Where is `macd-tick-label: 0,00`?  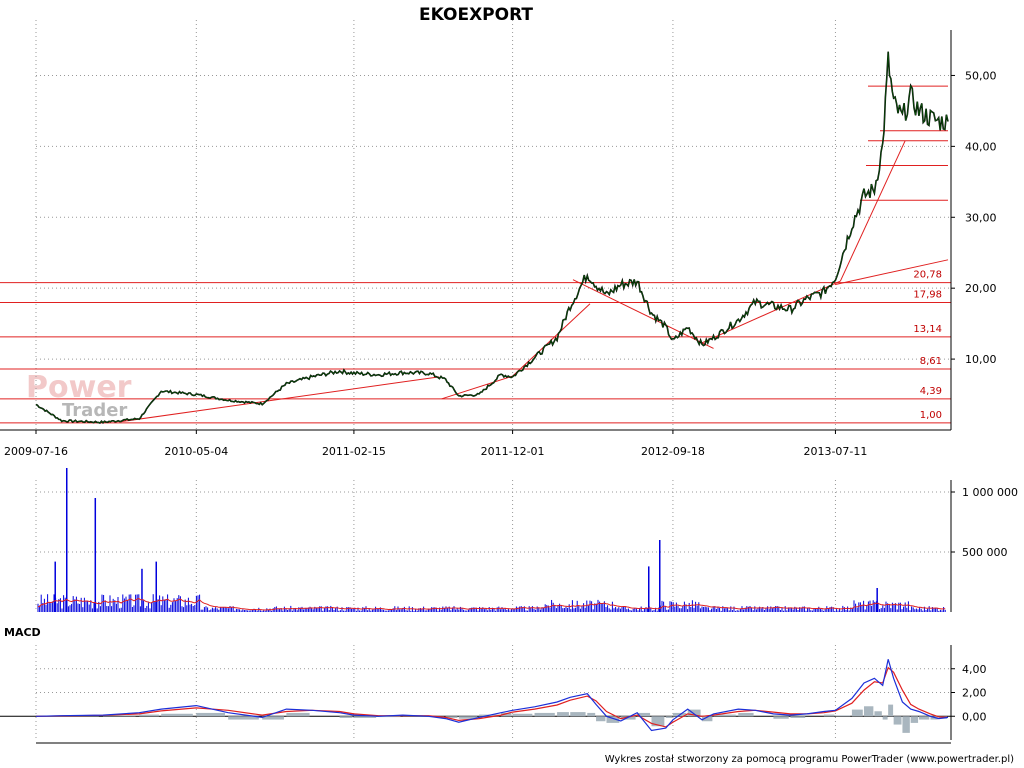 macd-tick-label: 0,00 is located at coordinates (974, 716).